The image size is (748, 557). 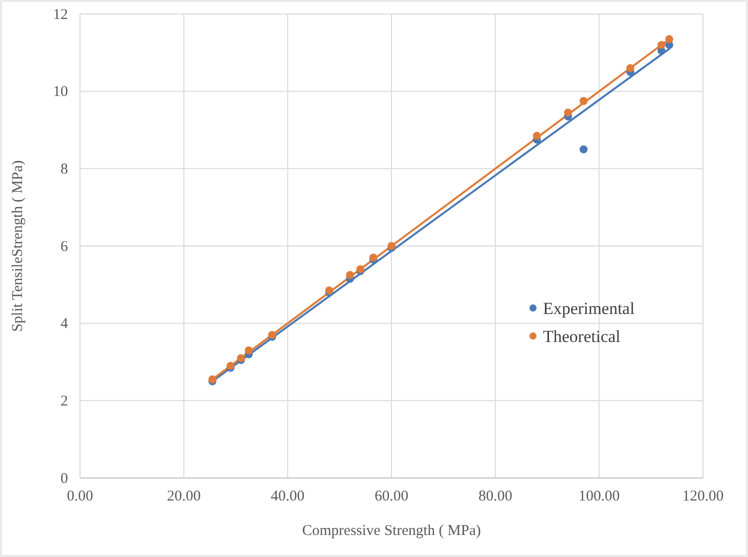 What do you see at coordinates (18, 246) in the screenshot?
I see `y-axis-title: Split TensileStrength ( MPa)` at bounding box center [18, 246].